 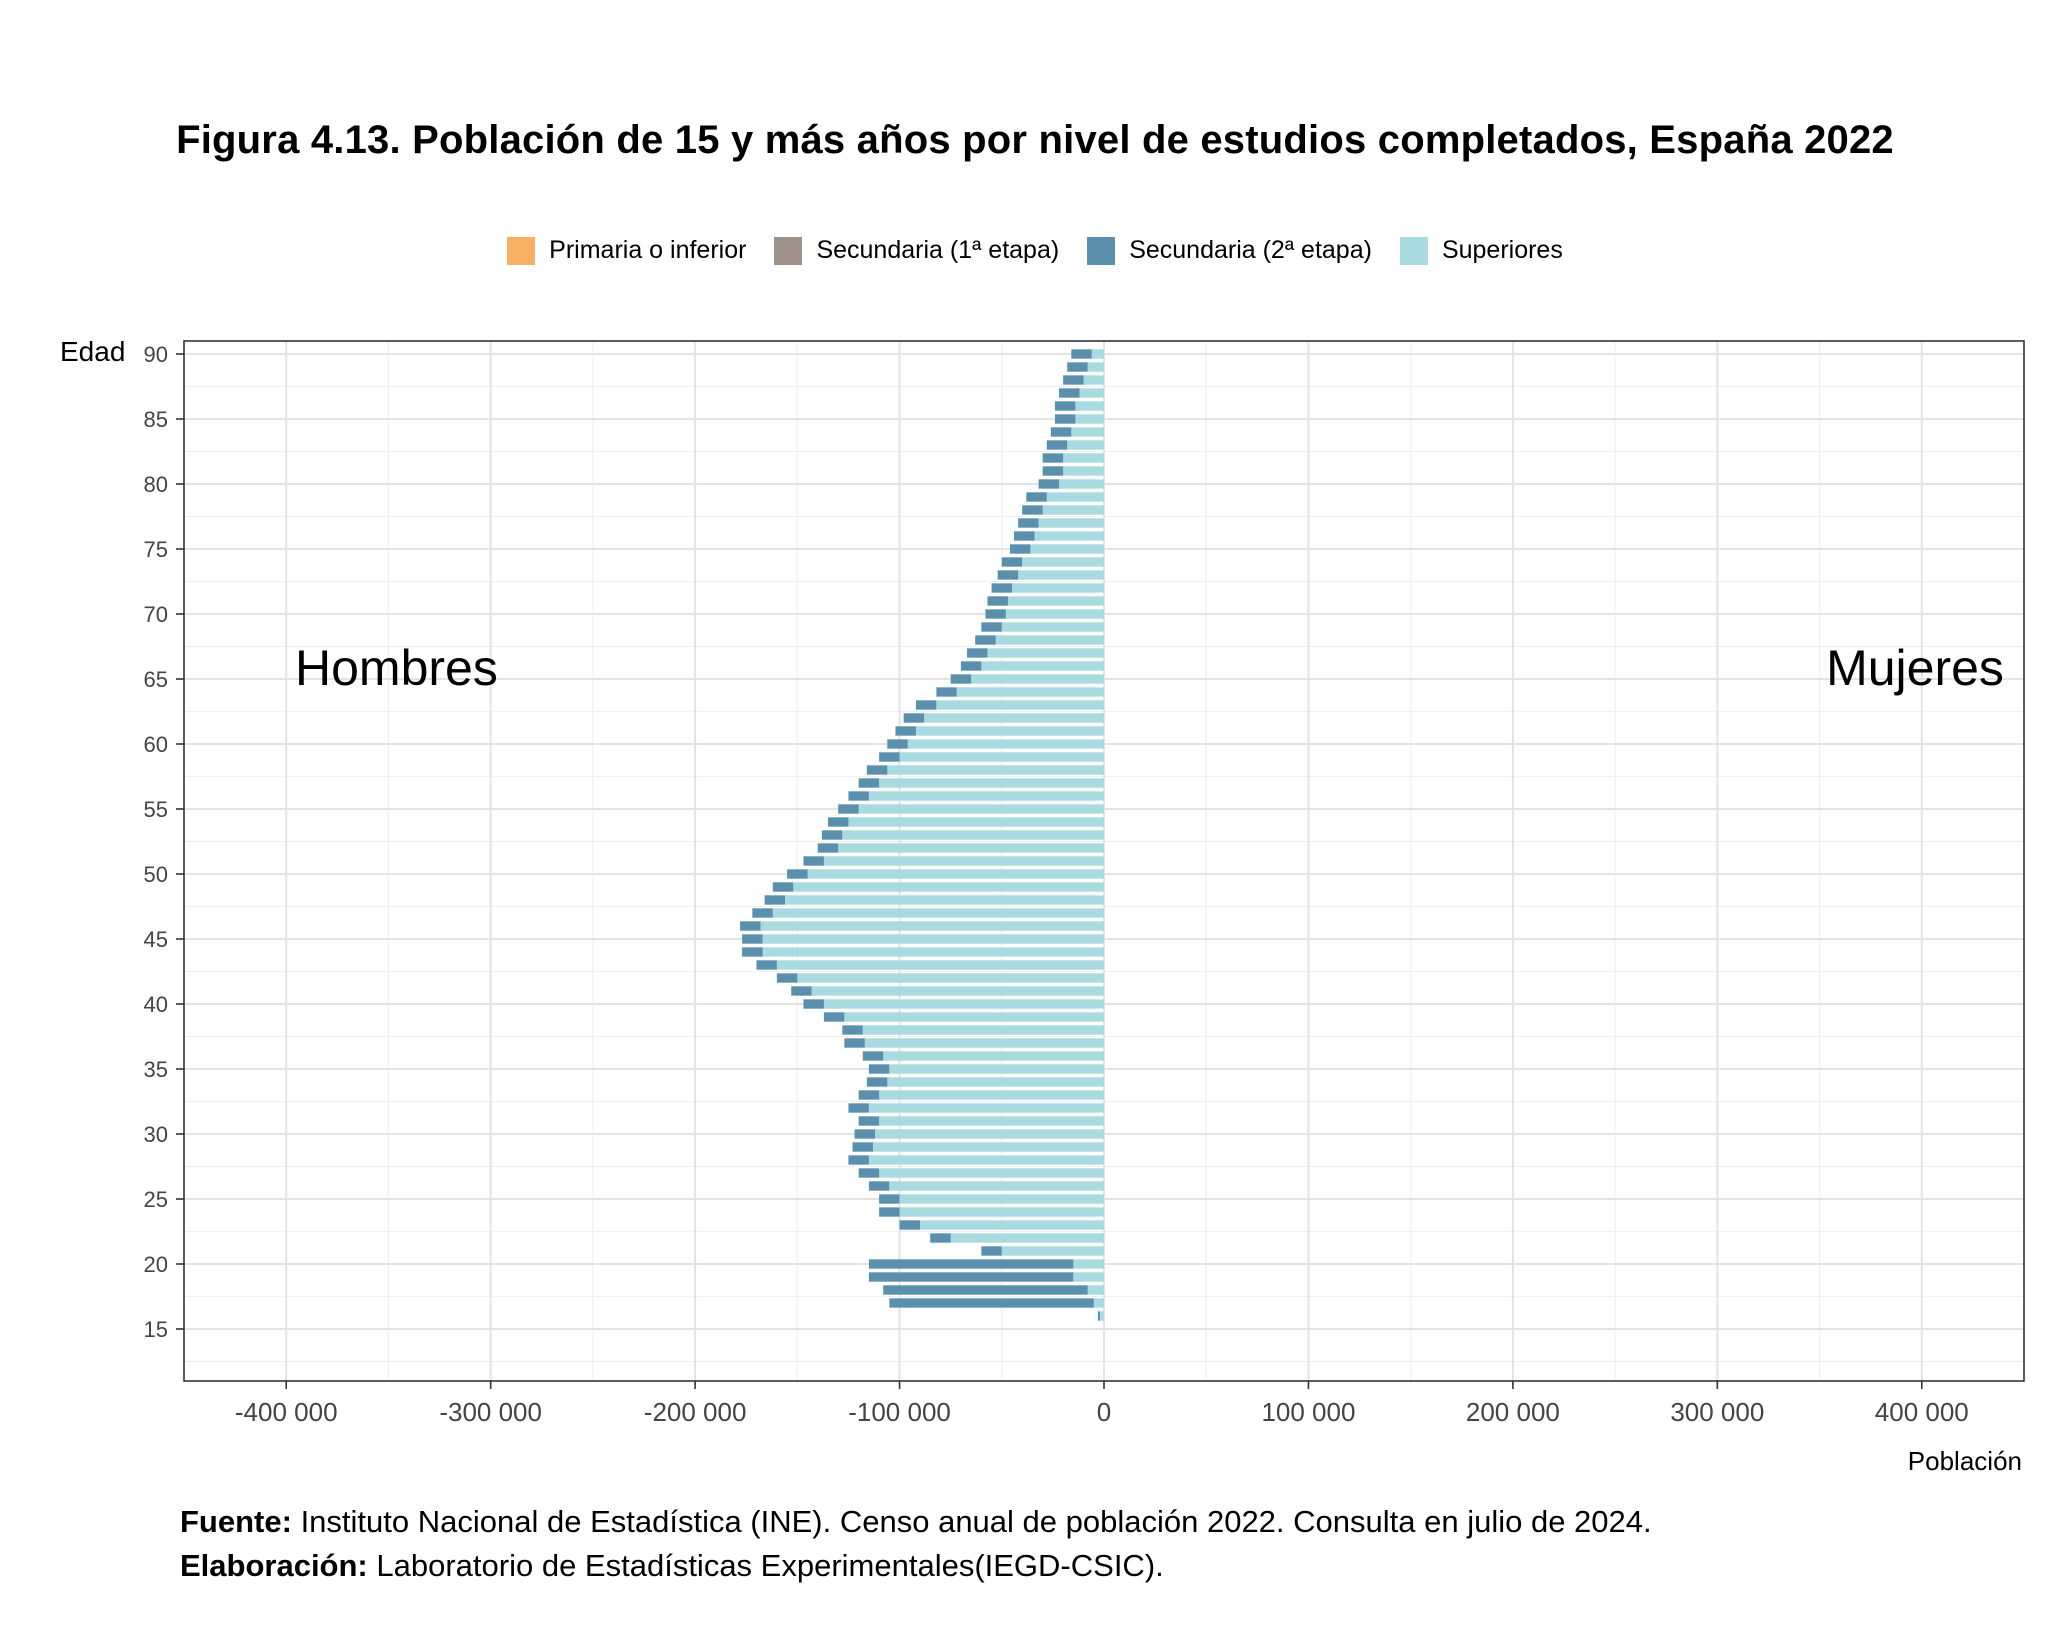 What do you see at coordinates (156, 484) in the screenshot?
I see `y-tick-label: 80` at bounding box center [156, 484].